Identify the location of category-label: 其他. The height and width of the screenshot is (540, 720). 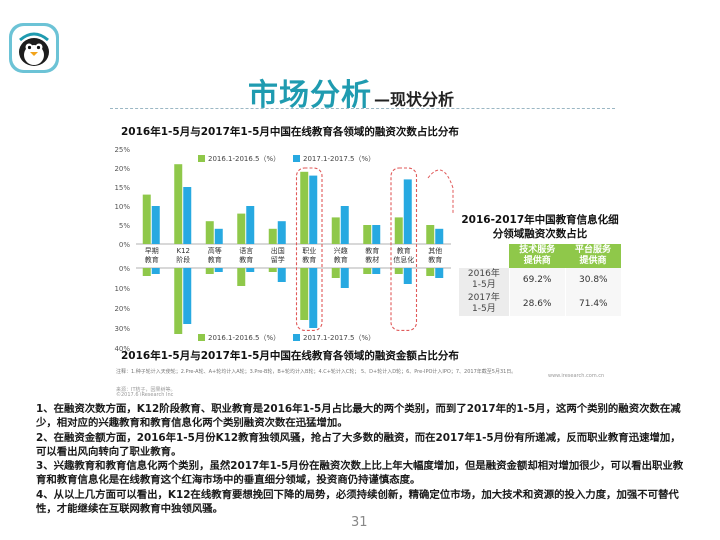
(435, 250).